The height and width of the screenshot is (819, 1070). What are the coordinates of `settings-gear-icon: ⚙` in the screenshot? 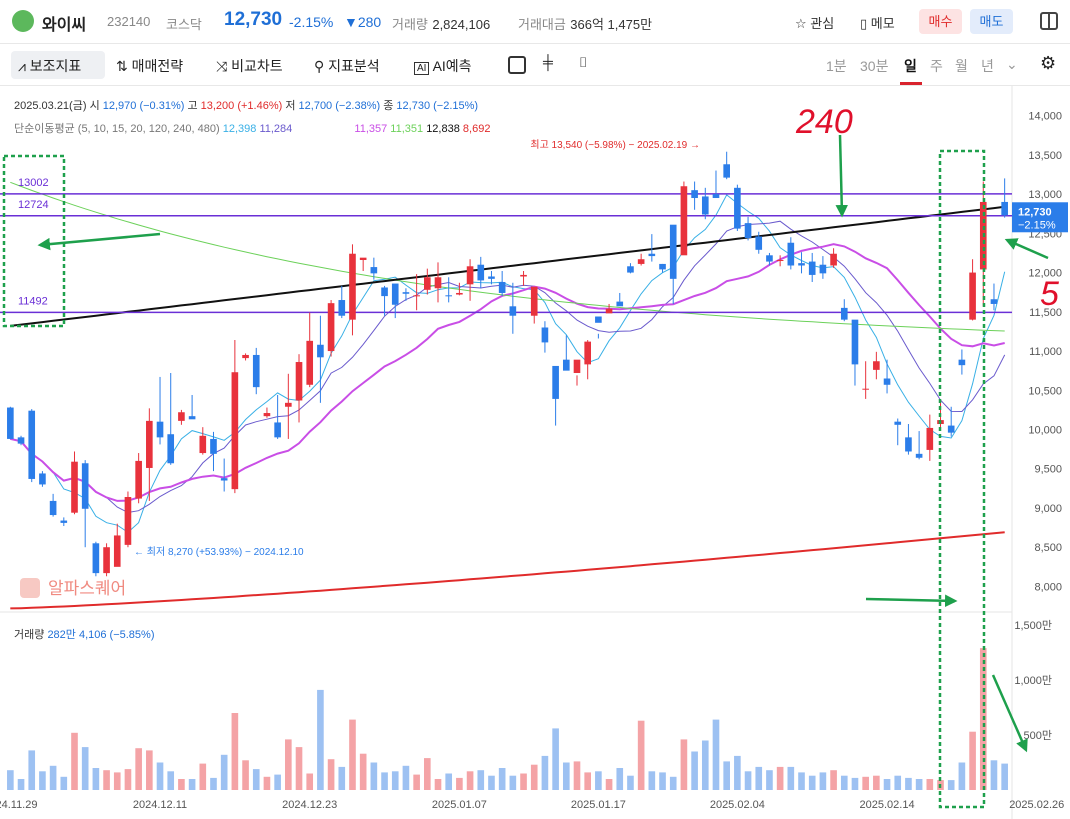 It's located at (1048, 63).